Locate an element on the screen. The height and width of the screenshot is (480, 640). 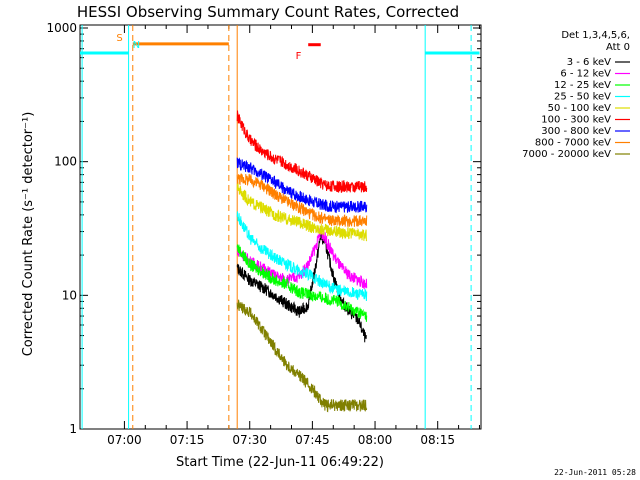
y-tick-label: 100 is located at coordinates (65, 162).